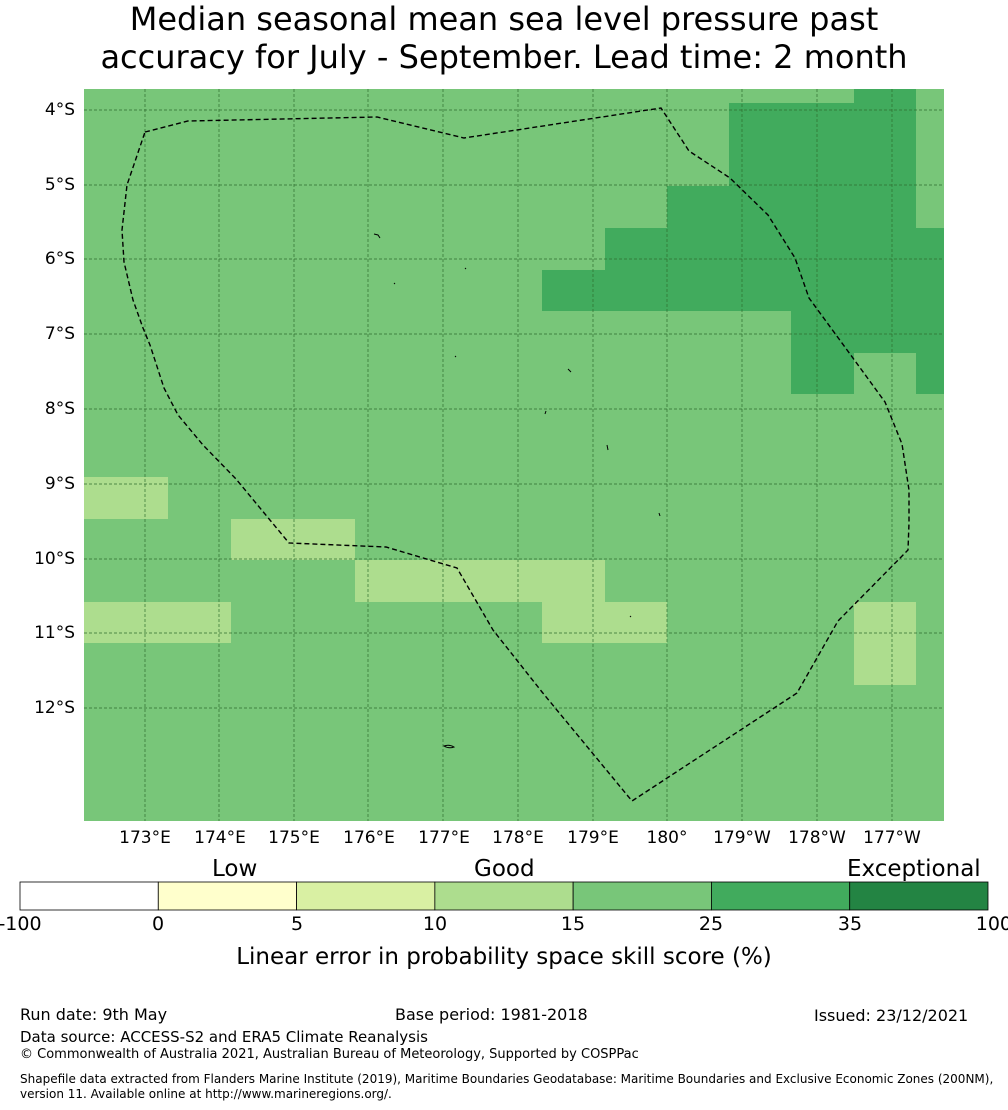 The image size is (1008, 1110). Describe the element at coordinates (518, 838) in the screenshot. I see `lon-label: 178°E` at that location.